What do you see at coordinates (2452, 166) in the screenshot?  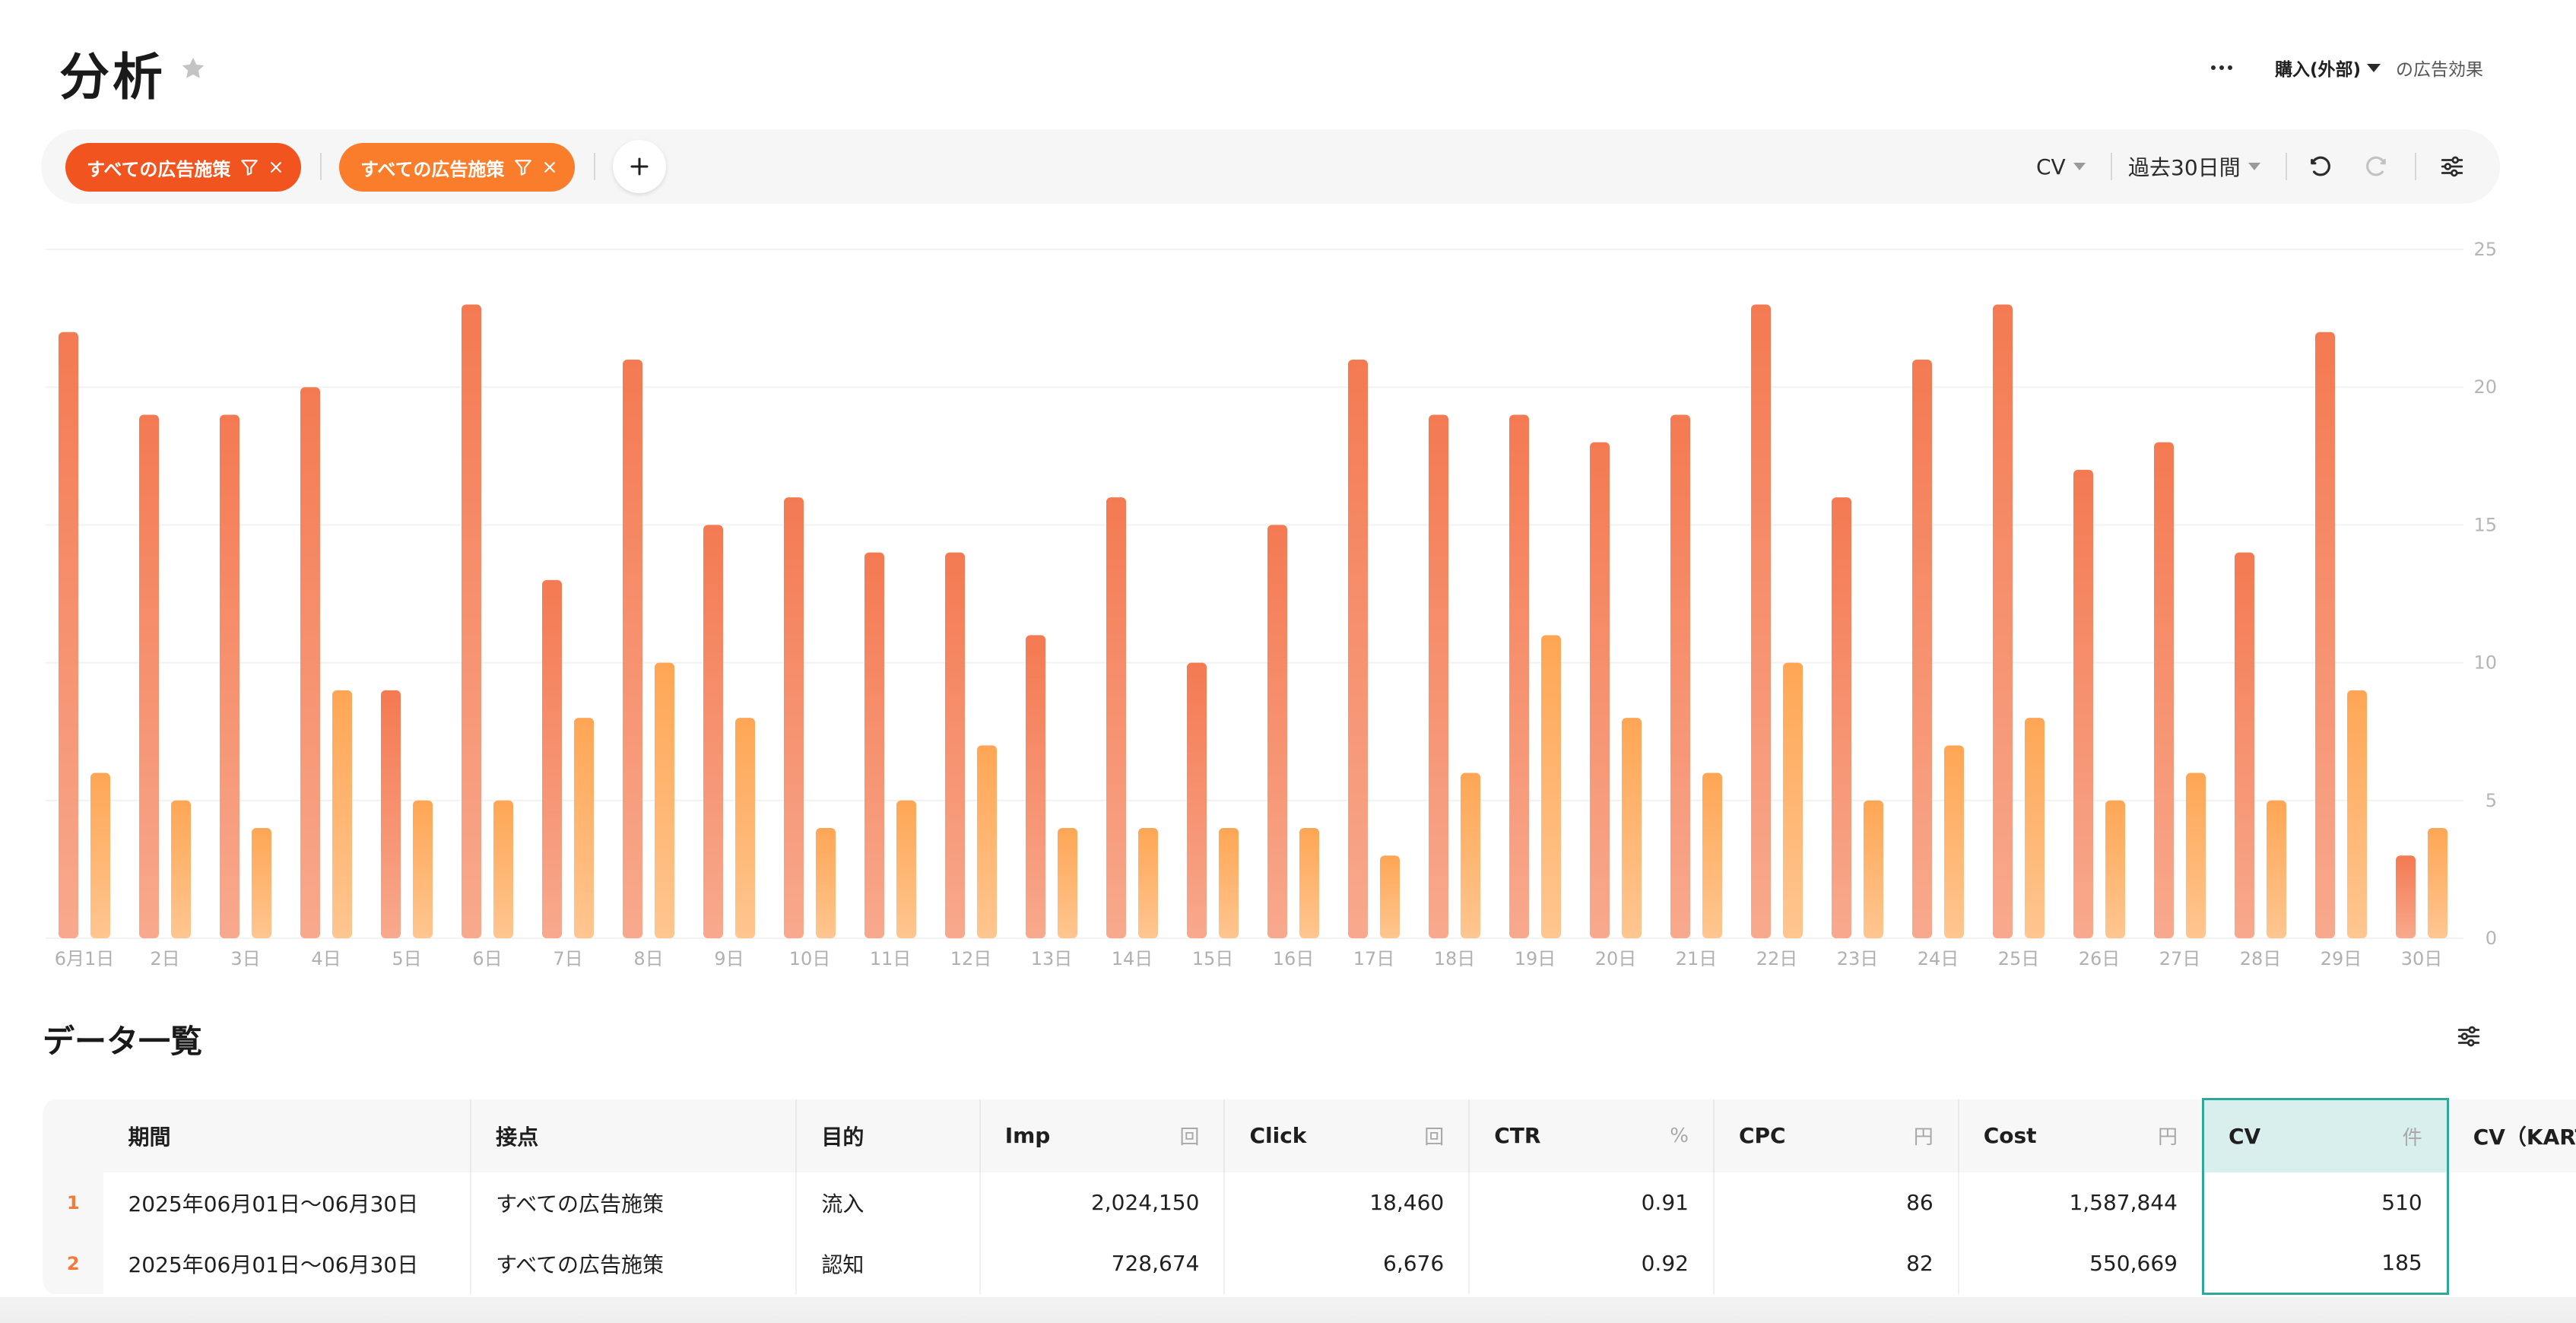 I see `chart-settings-button` at bounding box center [2452, 166].